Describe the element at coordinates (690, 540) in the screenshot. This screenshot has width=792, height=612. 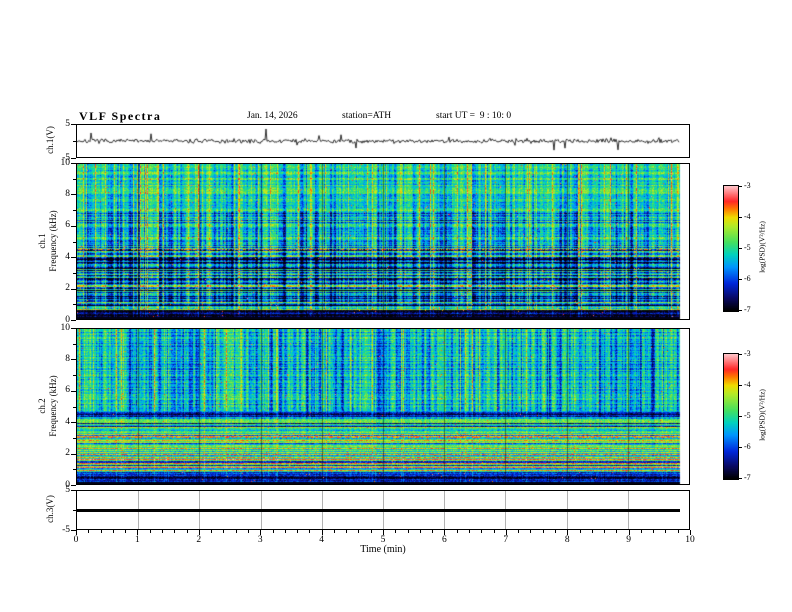
I see `x-tick-label: 10` at that location.